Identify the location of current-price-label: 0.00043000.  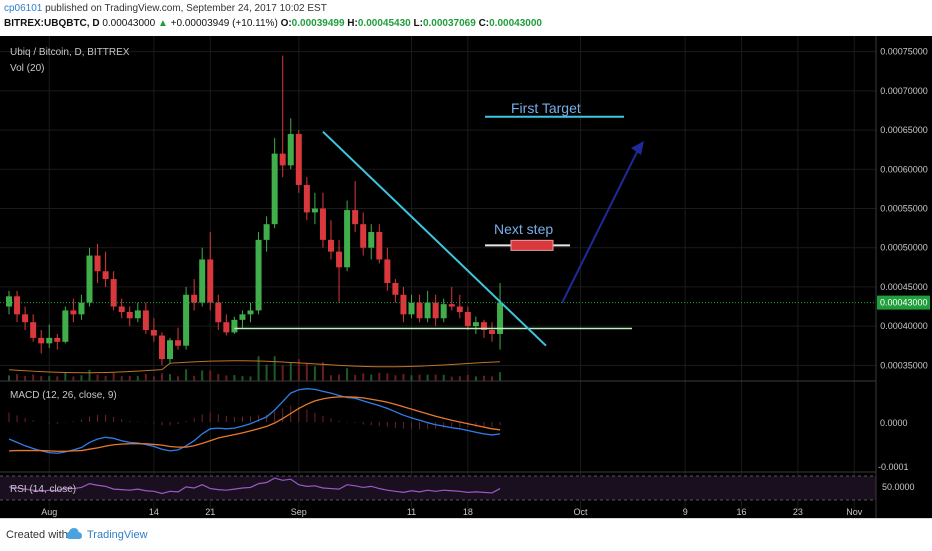
(904, 303).